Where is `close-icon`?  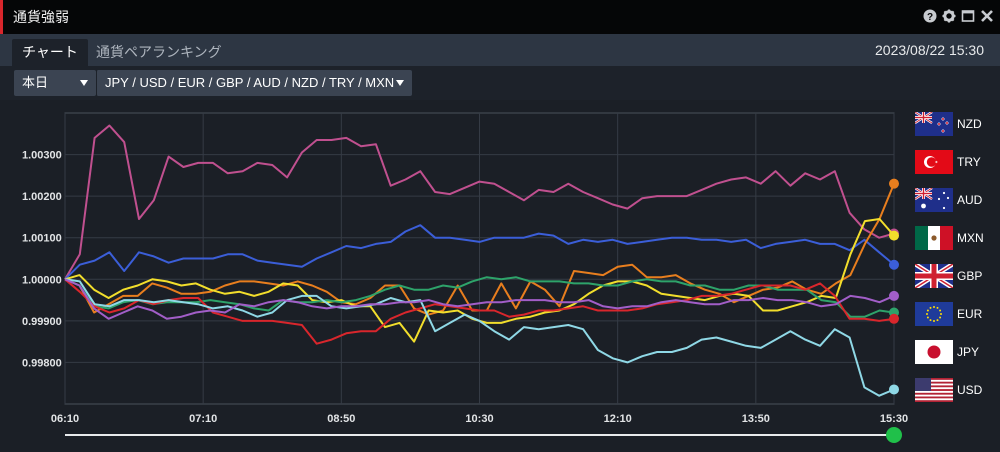 close-icon is located at coordinates (987, 16).